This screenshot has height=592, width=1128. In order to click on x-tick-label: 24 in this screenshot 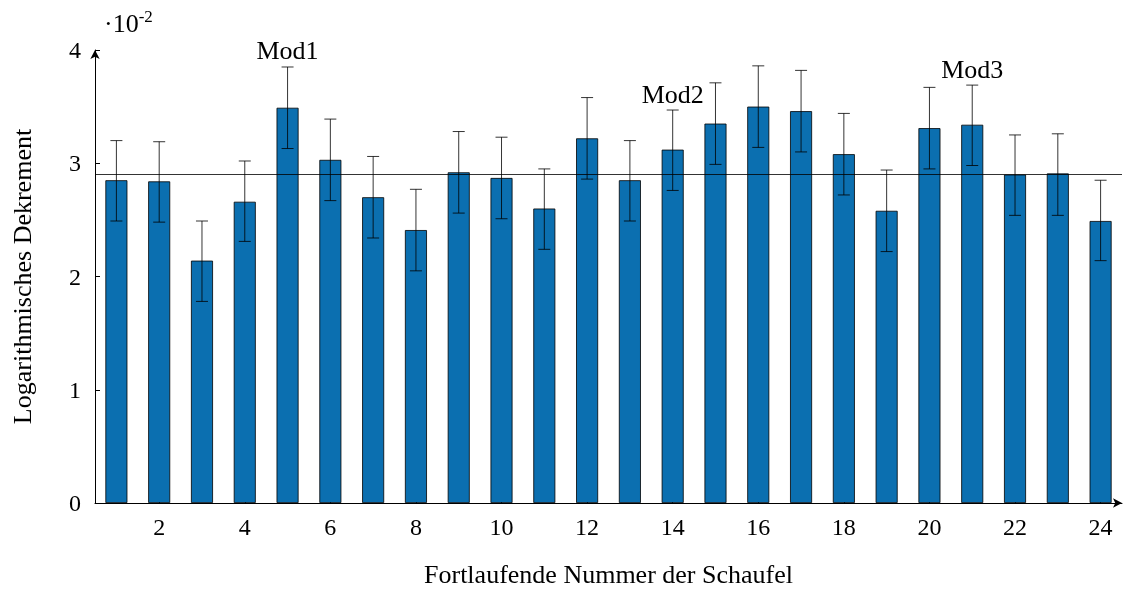, I will do `click(1100, 527)`.